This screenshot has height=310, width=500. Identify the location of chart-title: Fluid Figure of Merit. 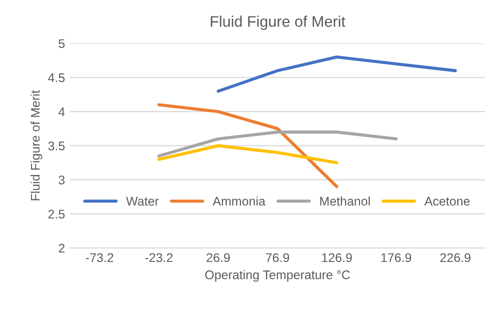
(278, 23).